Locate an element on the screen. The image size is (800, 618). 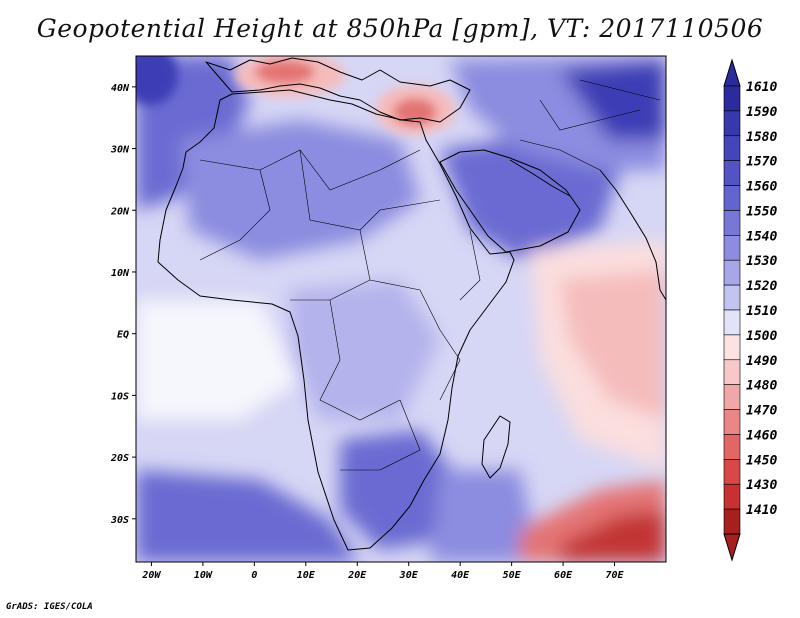
lat-tick-label: 10N is located at coordinates (120, 273).